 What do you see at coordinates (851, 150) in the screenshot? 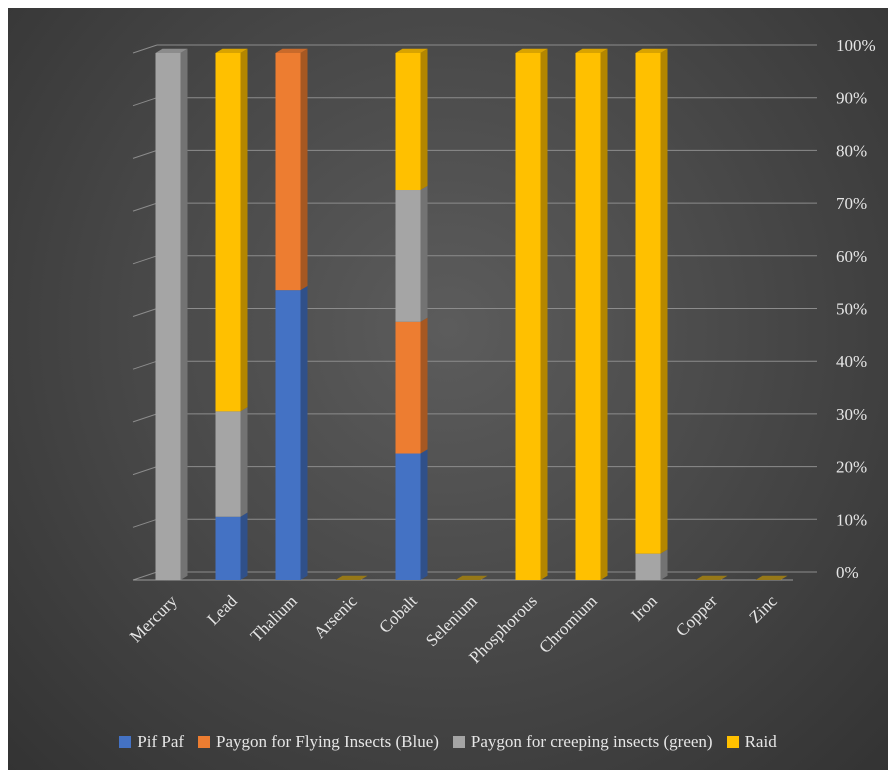
I see `y-tick-label: 80%` at bounding box center [851, 150].